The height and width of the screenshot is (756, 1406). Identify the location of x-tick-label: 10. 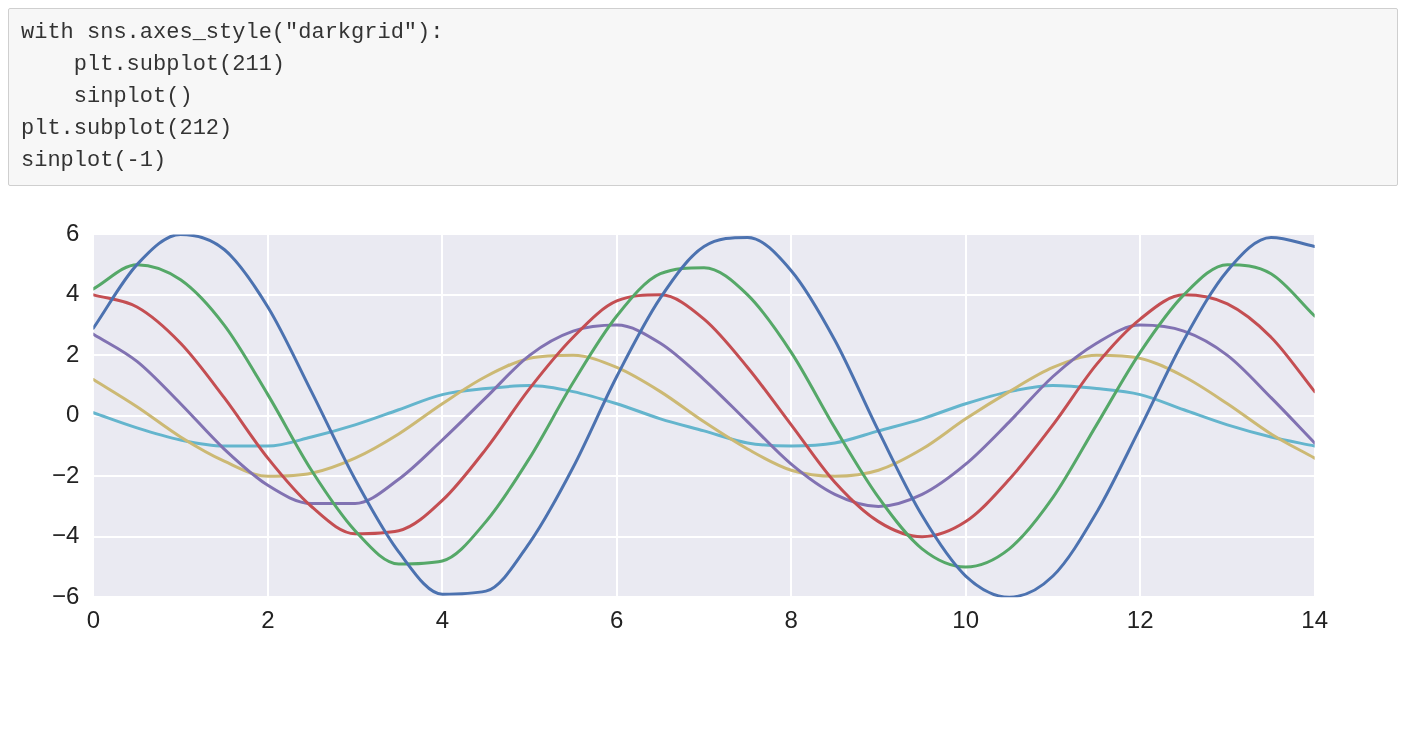
(966, 620).